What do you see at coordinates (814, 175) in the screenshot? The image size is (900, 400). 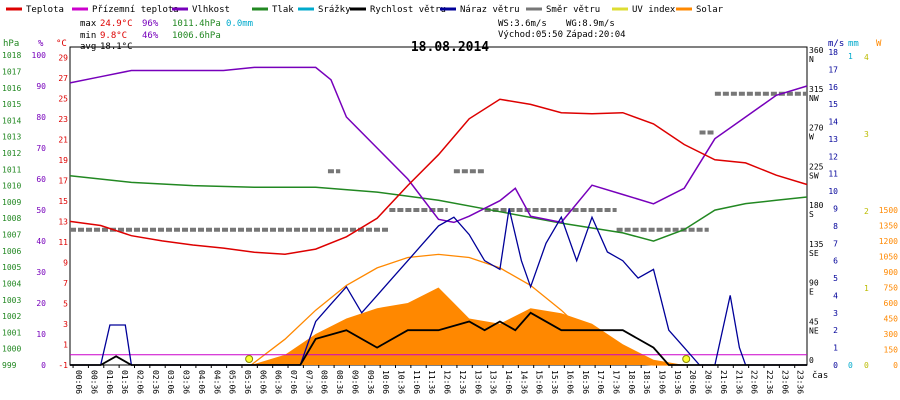 I see `dir-label: SW` at bounding box center [814, 175].